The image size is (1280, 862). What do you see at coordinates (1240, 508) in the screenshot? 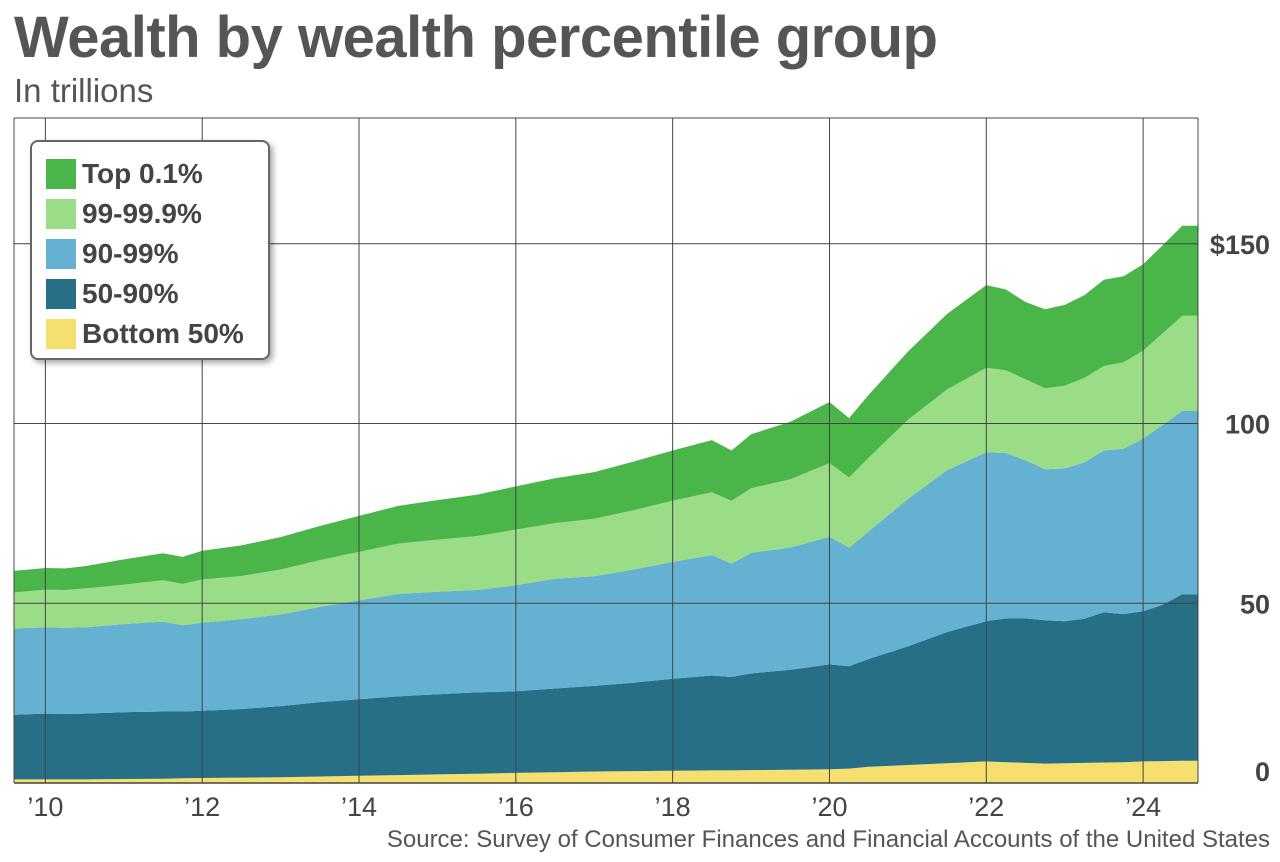
I see `y-axis-ticks: 0 50 100 $150` at bounding box center [1240, 508].